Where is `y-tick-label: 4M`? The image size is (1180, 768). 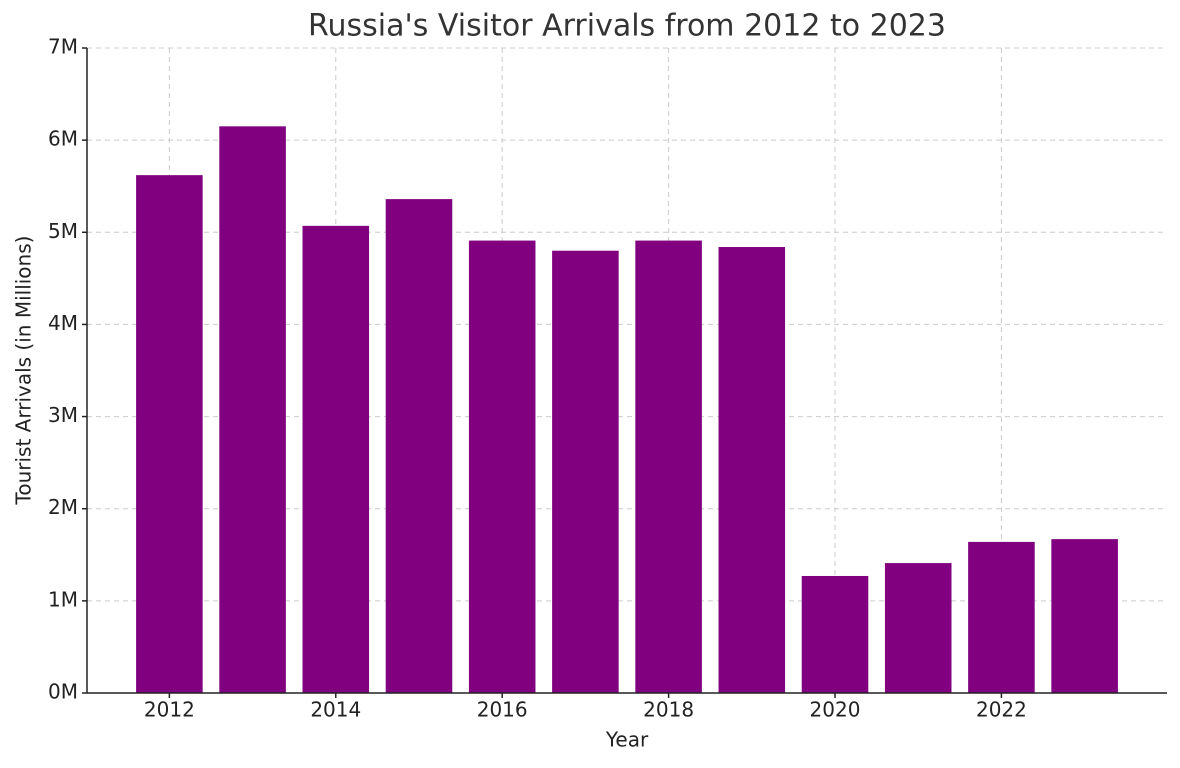
y-tick-label: 4M is located at coordinates (63, 323).